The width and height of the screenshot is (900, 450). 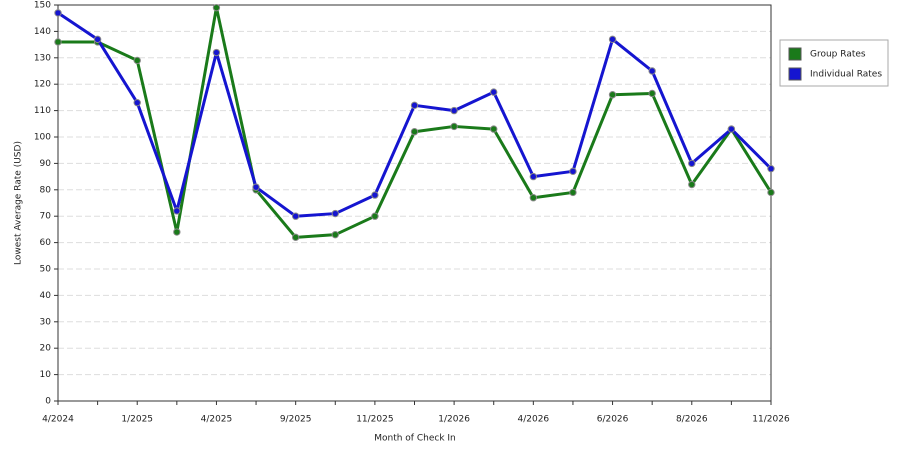 What do you see at coordinates (48, 402) in the screenshot?
I see `y-tick-label: 0` at bounding box center [48, 402].